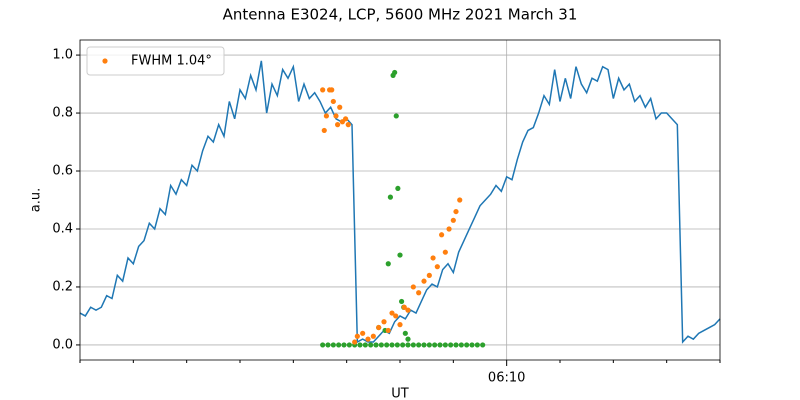 This screenshot has height=400, width=800. Describe the element at coordinates (105, 61) in the screenshot. I see `legend-marker` at that location.